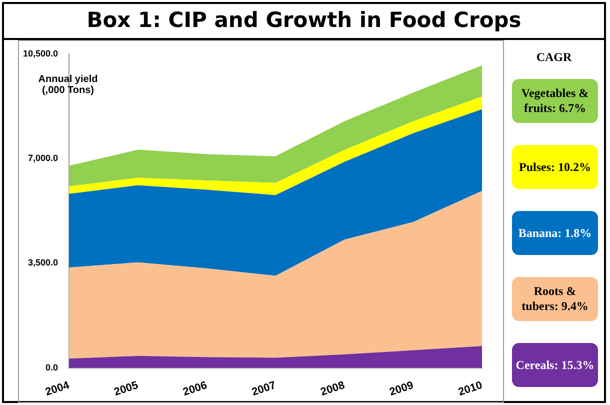 The height and width of the screenshot is (405, 610). I want to click on x-tick-label: 2005, so click(126, 388).